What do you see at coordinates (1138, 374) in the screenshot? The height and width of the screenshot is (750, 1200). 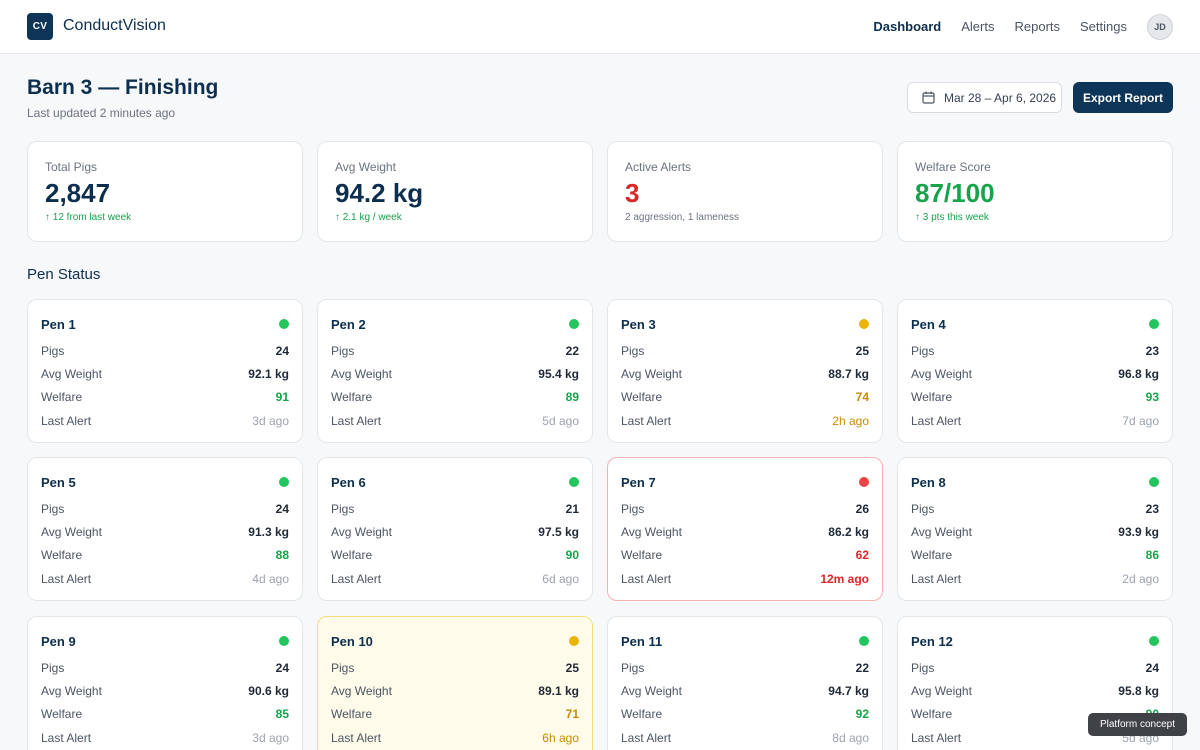 I see `avg-weight-value: 96.8 kg` at bounding box center [1138, 374].